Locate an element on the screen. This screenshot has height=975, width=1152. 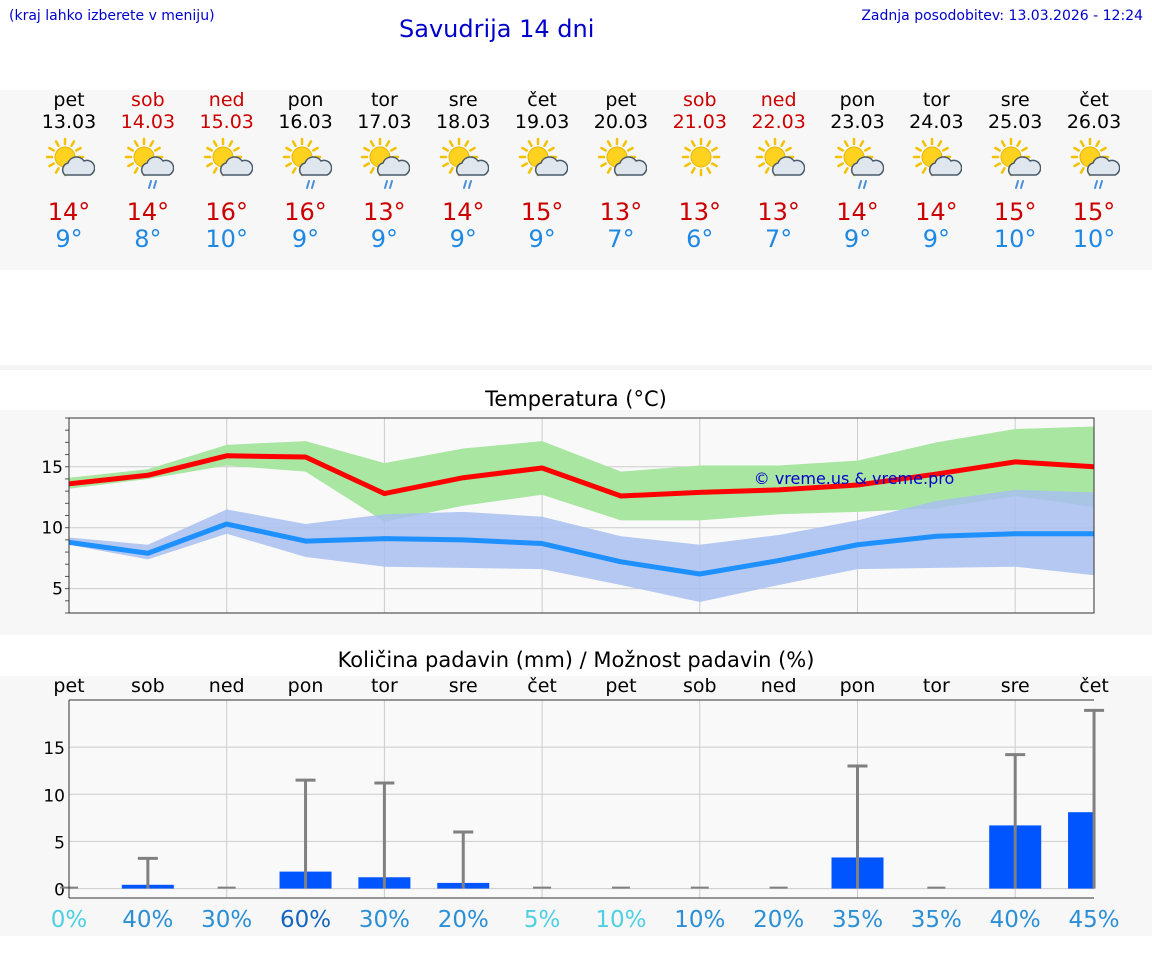
day-date: 22.03 is located at coordinates (778, 122).